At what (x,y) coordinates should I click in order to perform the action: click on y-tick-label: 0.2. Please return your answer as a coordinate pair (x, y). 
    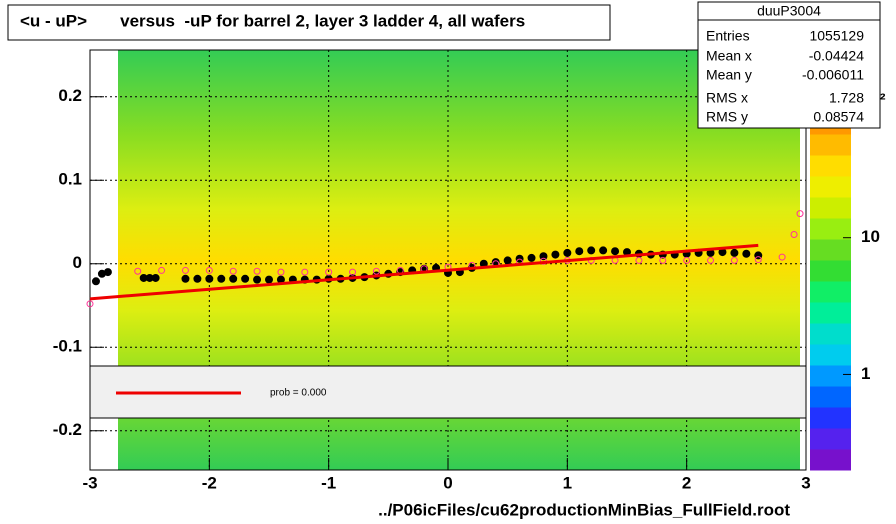
    Looking at the image, I should click on (70, 95).